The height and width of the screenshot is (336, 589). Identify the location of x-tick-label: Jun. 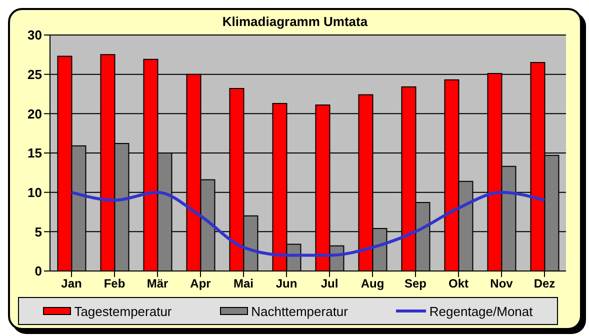
(287, 283).